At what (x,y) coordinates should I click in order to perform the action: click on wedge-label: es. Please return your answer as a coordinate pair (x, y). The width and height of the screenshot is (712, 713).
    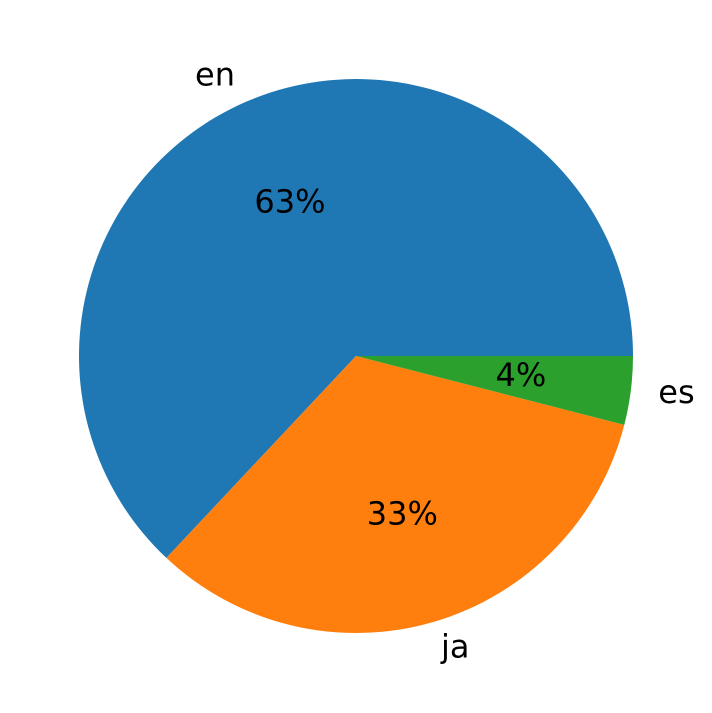
    Looking at the image, I should click on (676, 392).